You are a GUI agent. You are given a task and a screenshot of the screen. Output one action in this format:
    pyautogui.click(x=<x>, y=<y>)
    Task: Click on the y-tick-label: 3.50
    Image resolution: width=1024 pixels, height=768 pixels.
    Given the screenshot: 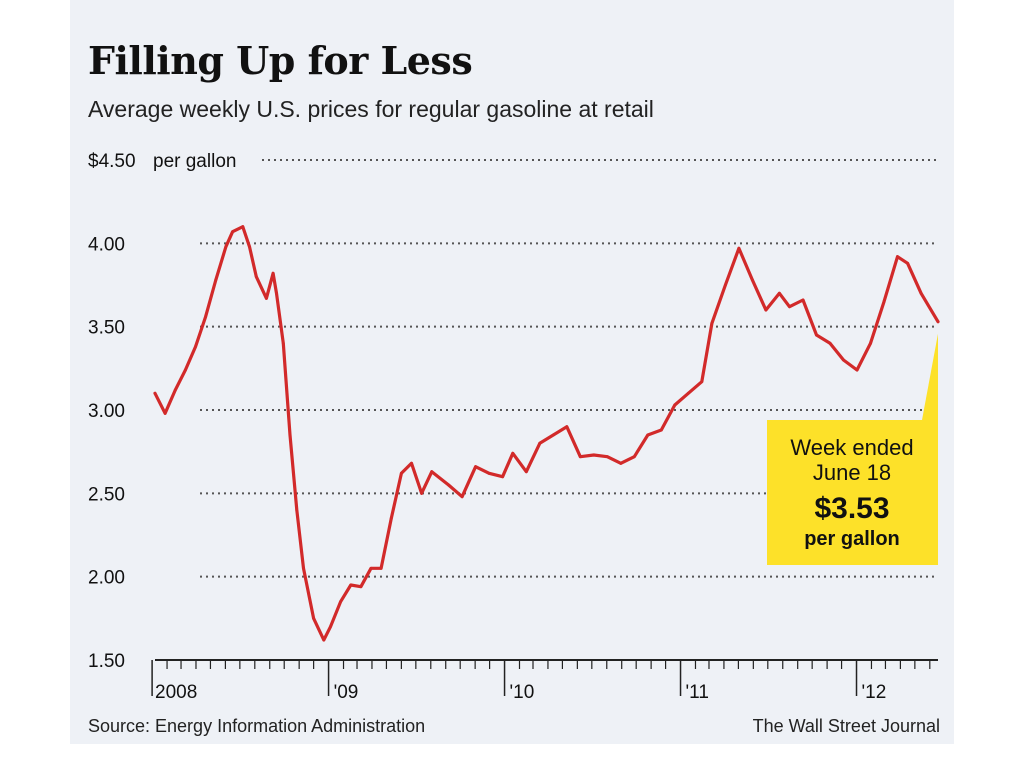 What is the action you would take?
    pyautogui.click(x=106, y=328)
    